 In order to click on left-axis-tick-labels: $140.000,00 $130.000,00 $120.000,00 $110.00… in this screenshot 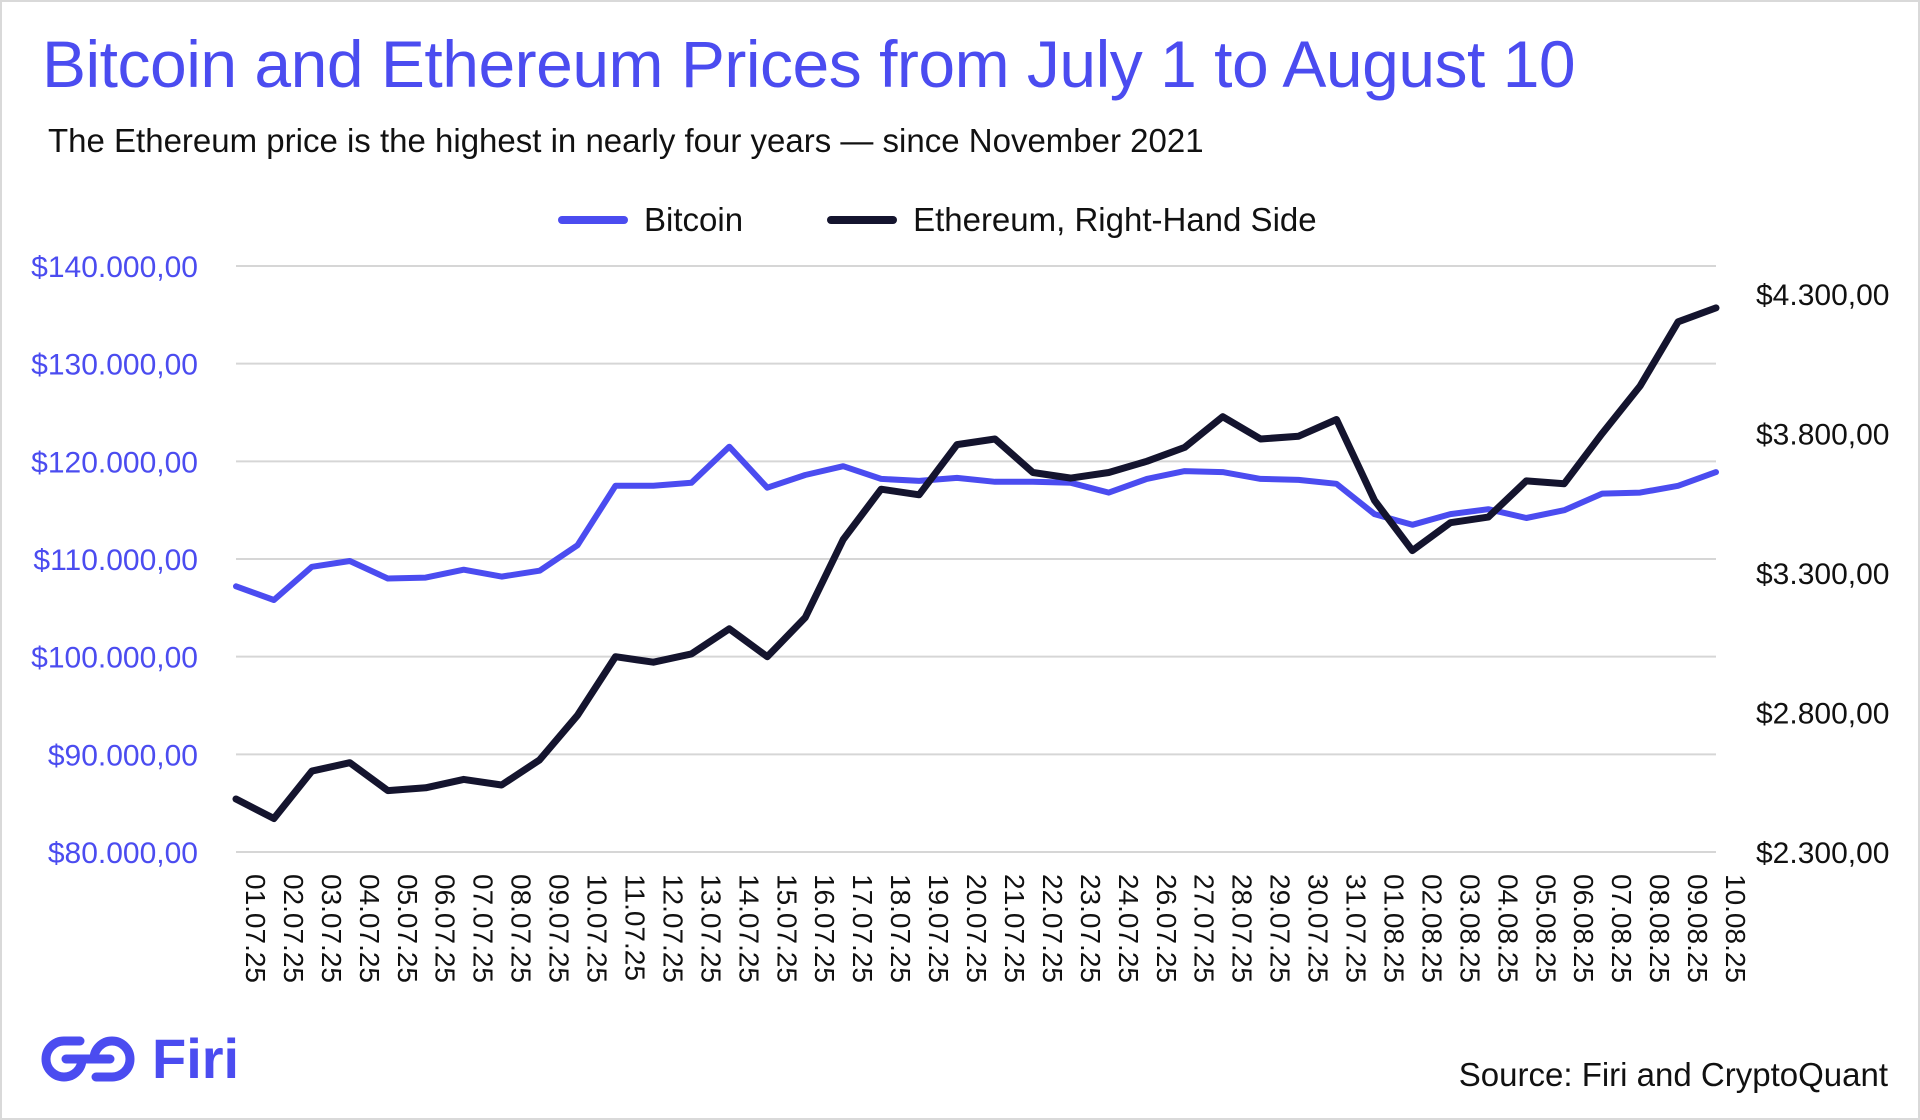, I will do `click(114, 560)`.